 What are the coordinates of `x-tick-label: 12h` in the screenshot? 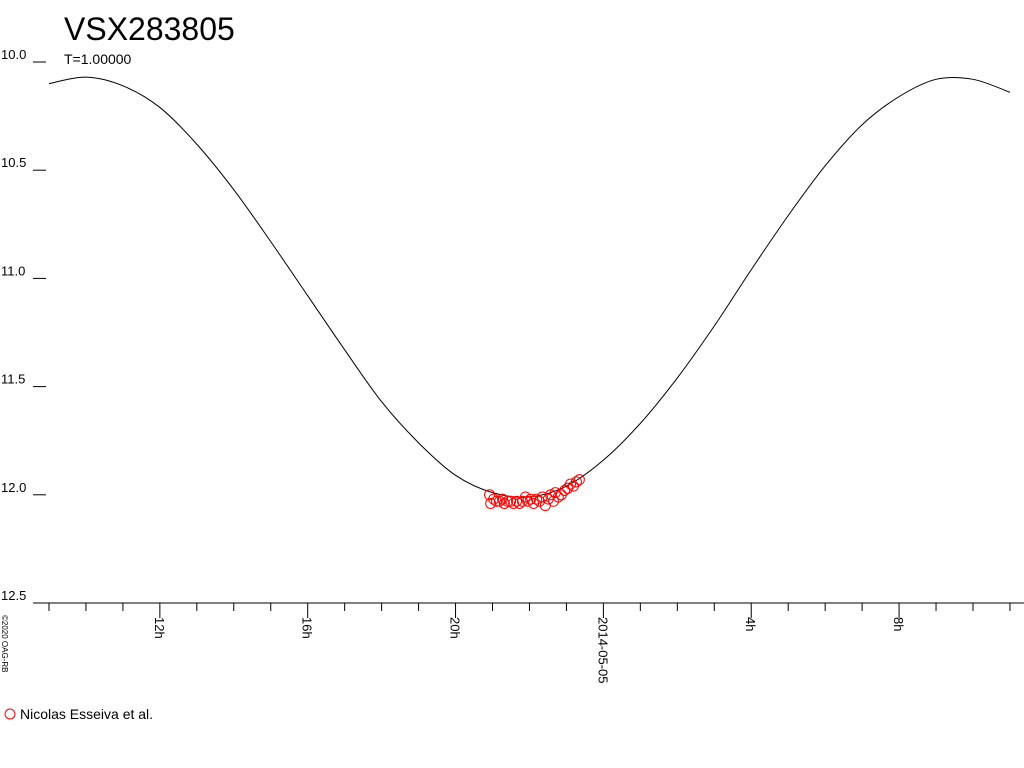 It's located at (159, 628).